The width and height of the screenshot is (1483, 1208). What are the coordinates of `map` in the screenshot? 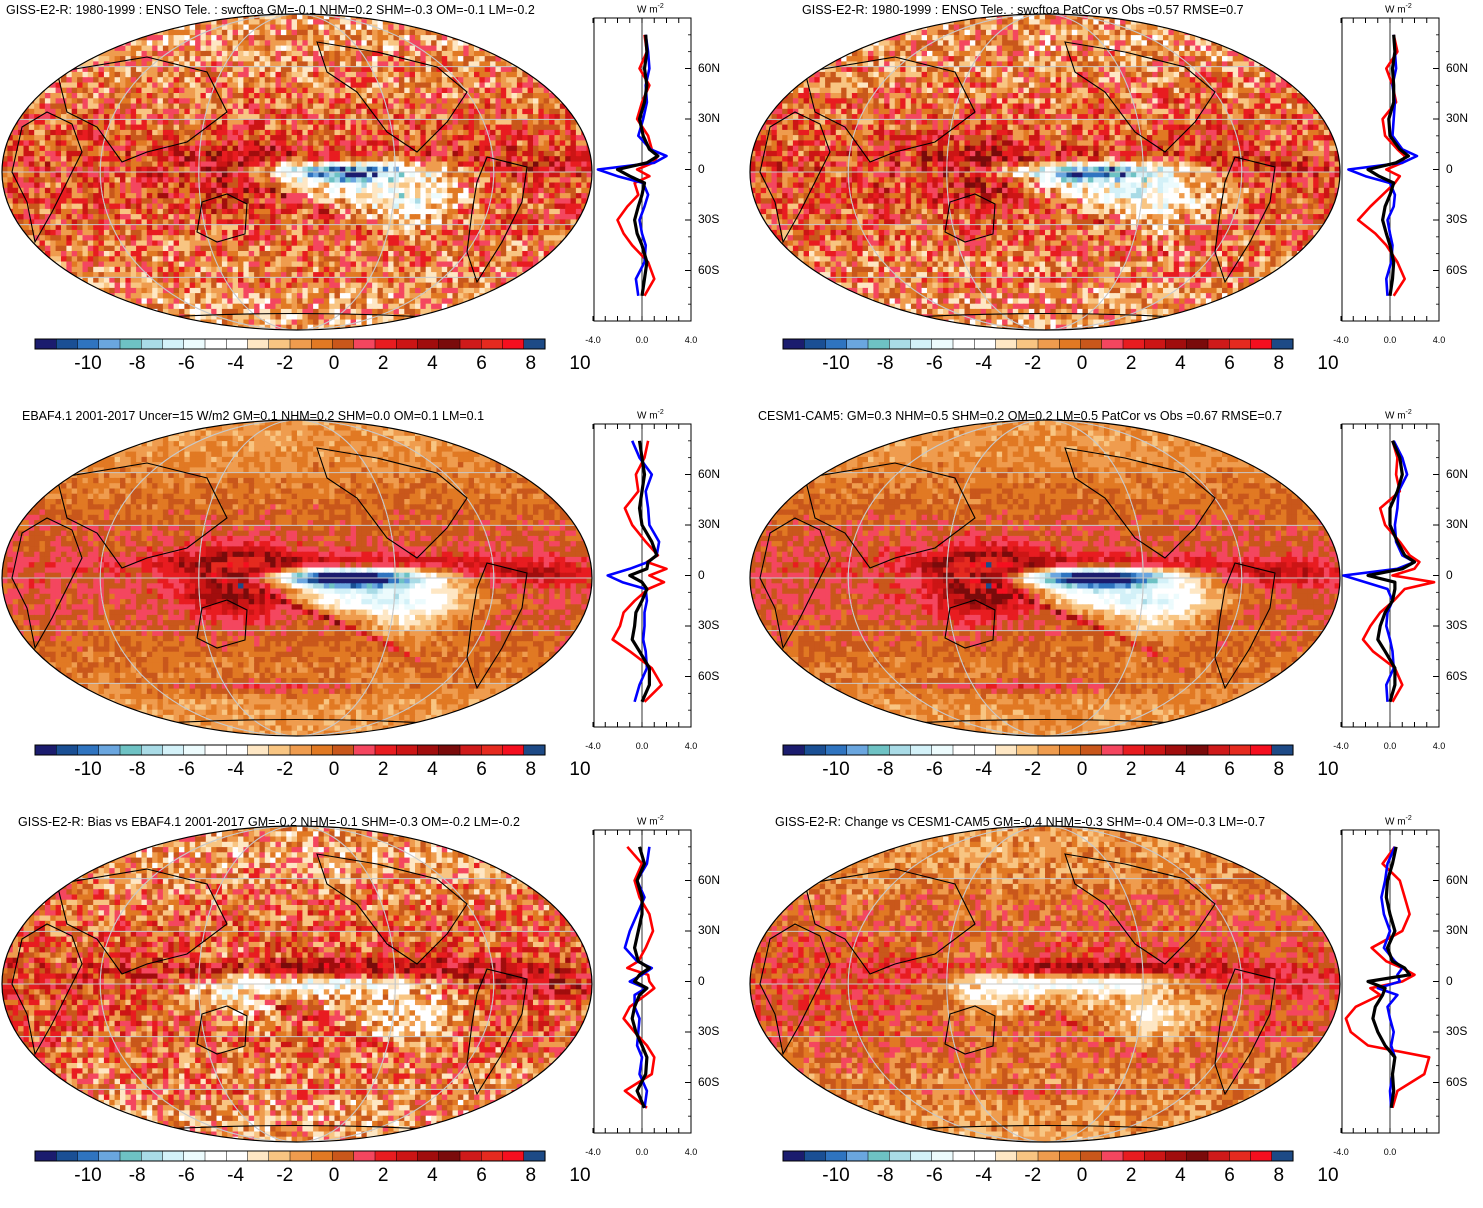 It's located at (297, 172).